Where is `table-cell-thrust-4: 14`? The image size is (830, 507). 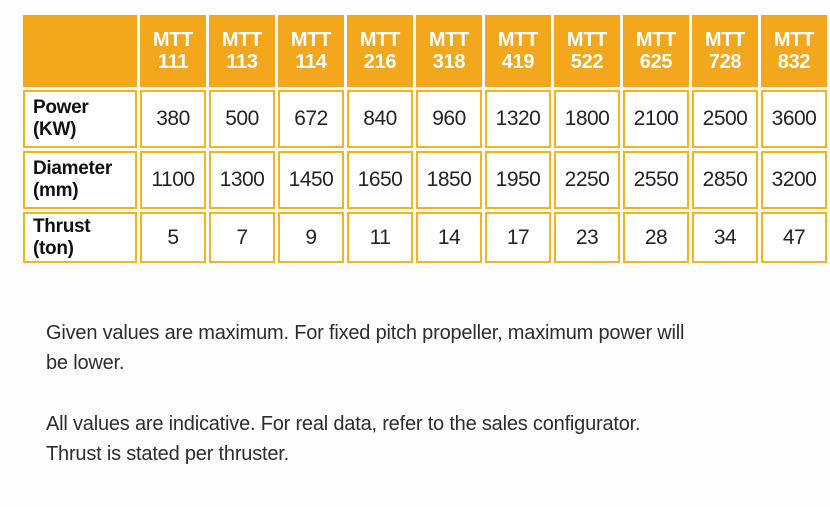
table-cell-thrust-4: 14 is located at coordinates (449, 237).